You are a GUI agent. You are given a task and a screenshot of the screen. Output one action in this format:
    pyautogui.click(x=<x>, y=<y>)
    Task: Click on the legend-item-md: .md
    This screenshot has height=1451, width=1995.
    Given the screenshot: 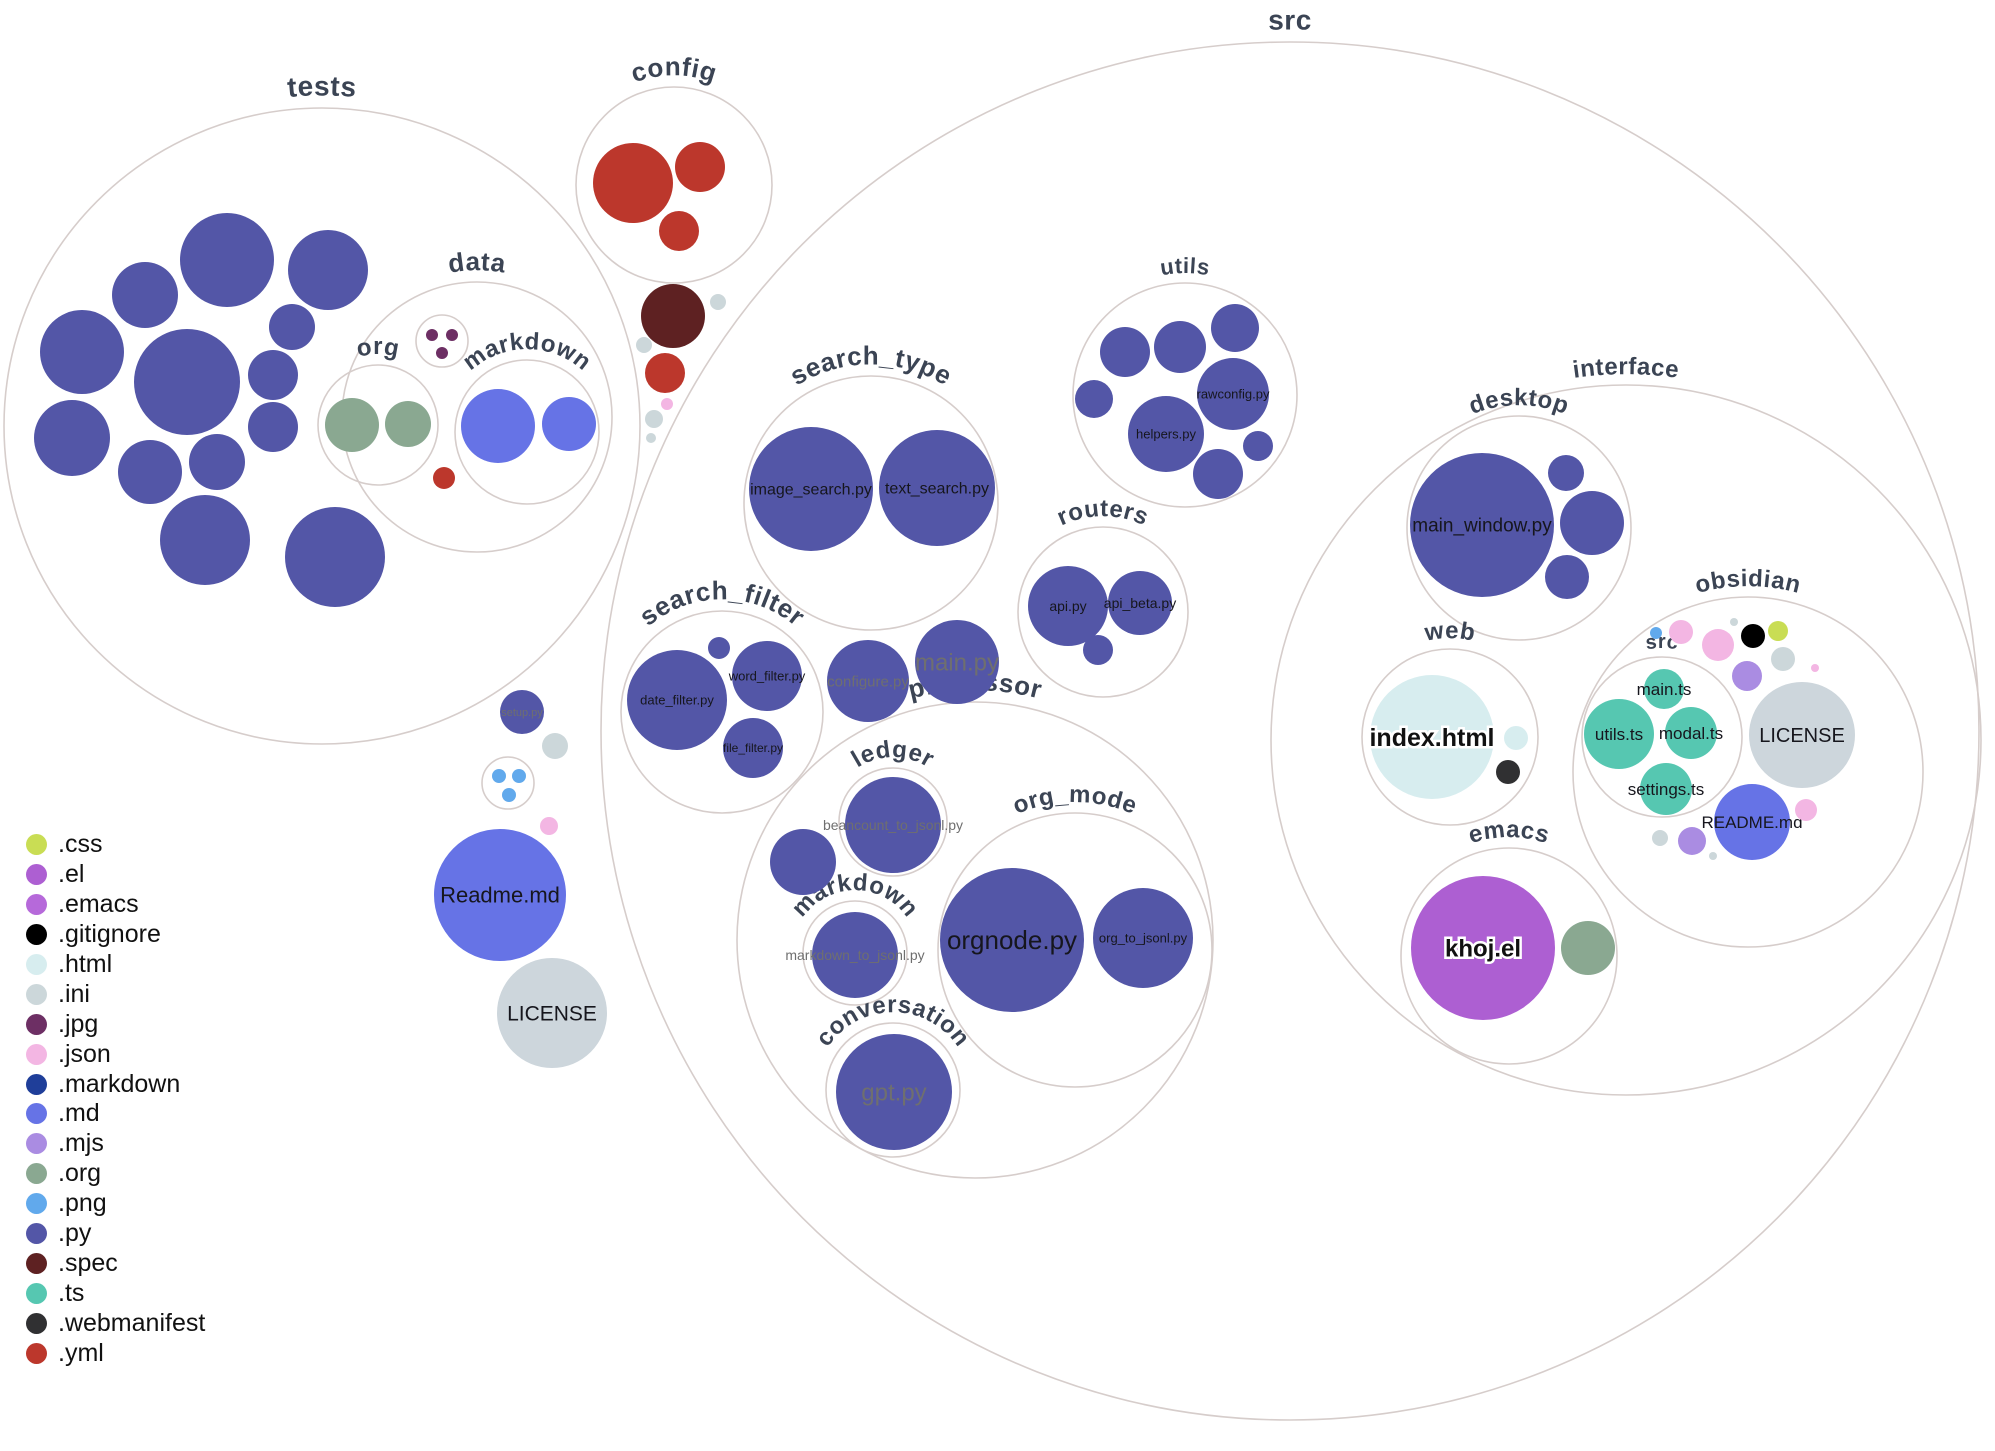 What is the action you would take?
    pyautogui.click(x=115, y=1114)
    